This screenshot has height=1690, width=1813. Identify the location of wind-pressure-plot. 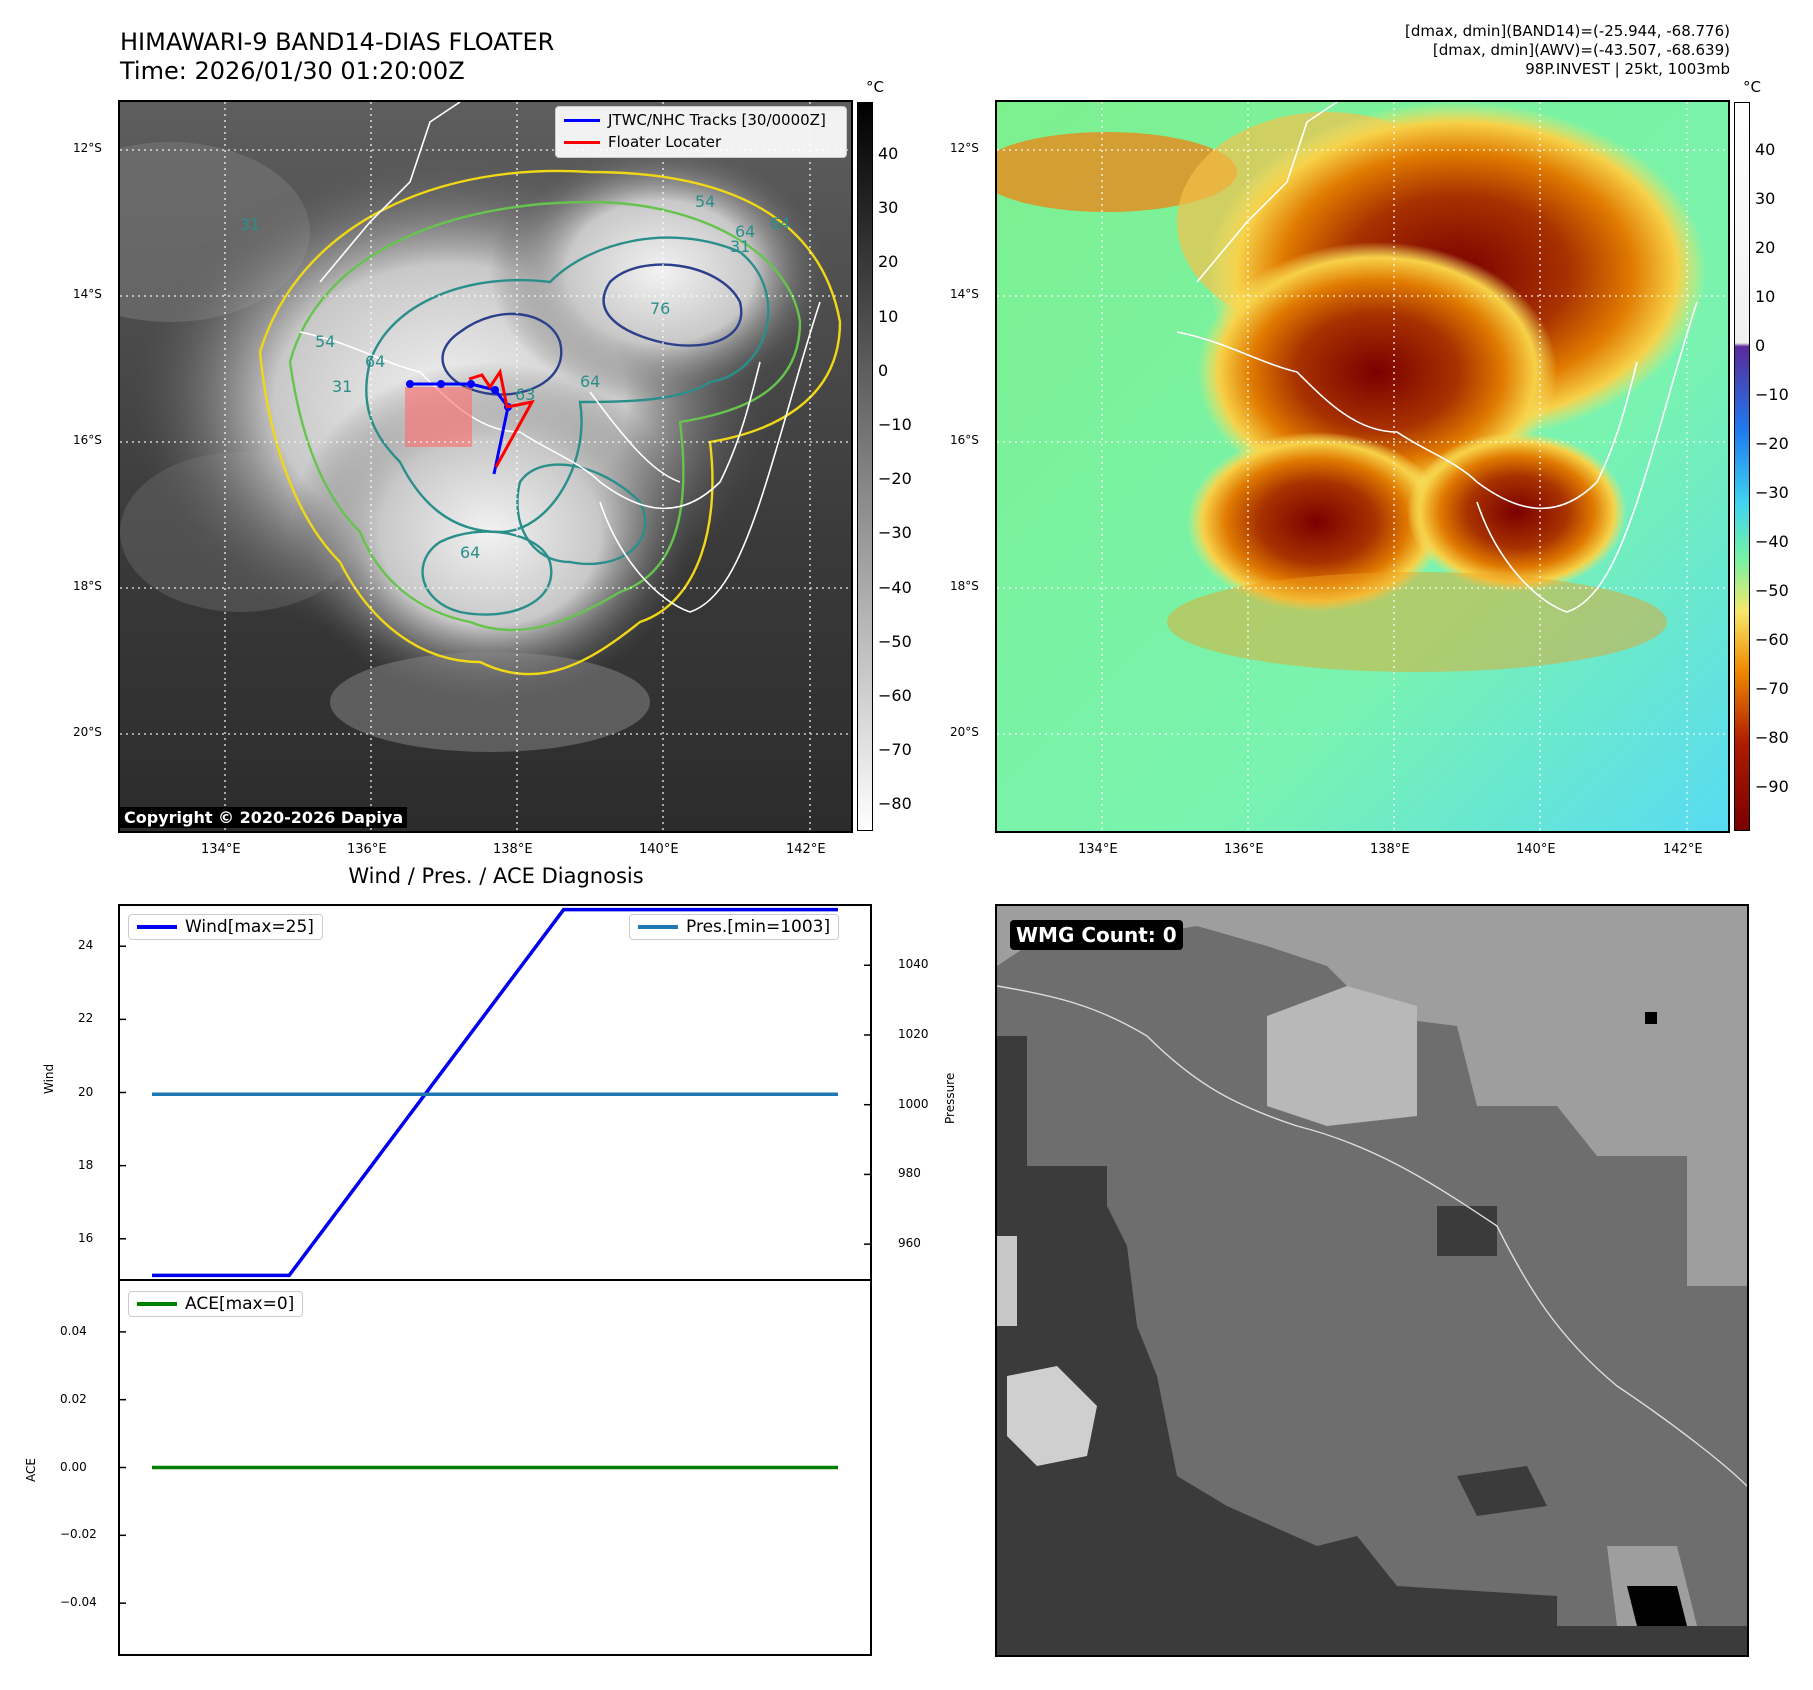
(495, 1092).